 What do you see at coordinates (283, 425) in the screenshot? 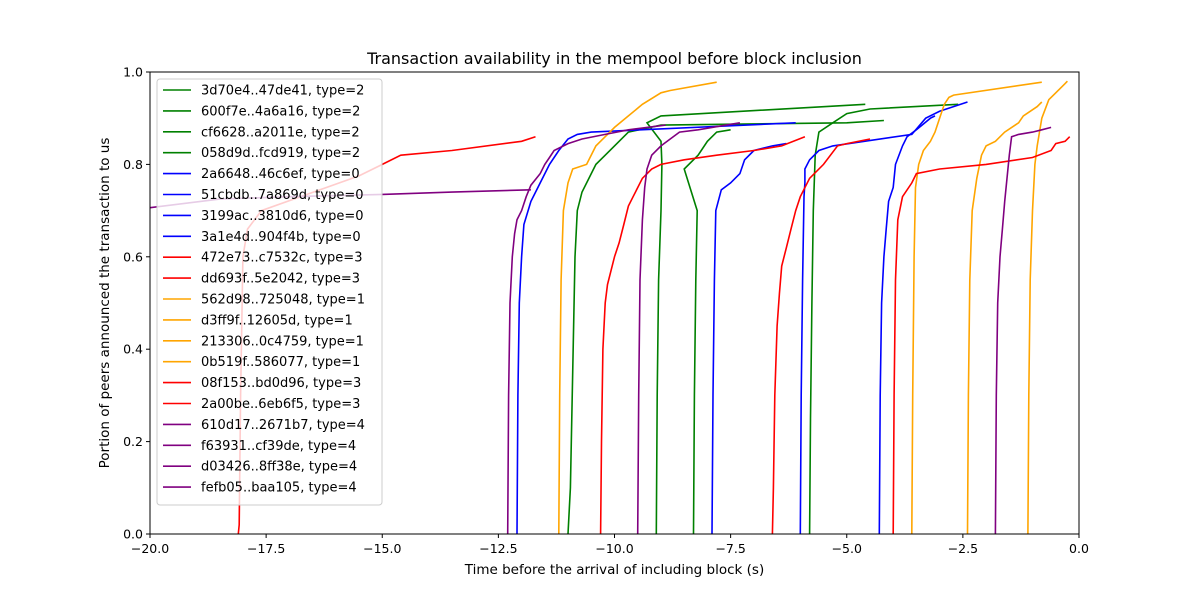
I see `legend-entry: 610d17..2671b7, type=4` at bounding box center [283, 425].